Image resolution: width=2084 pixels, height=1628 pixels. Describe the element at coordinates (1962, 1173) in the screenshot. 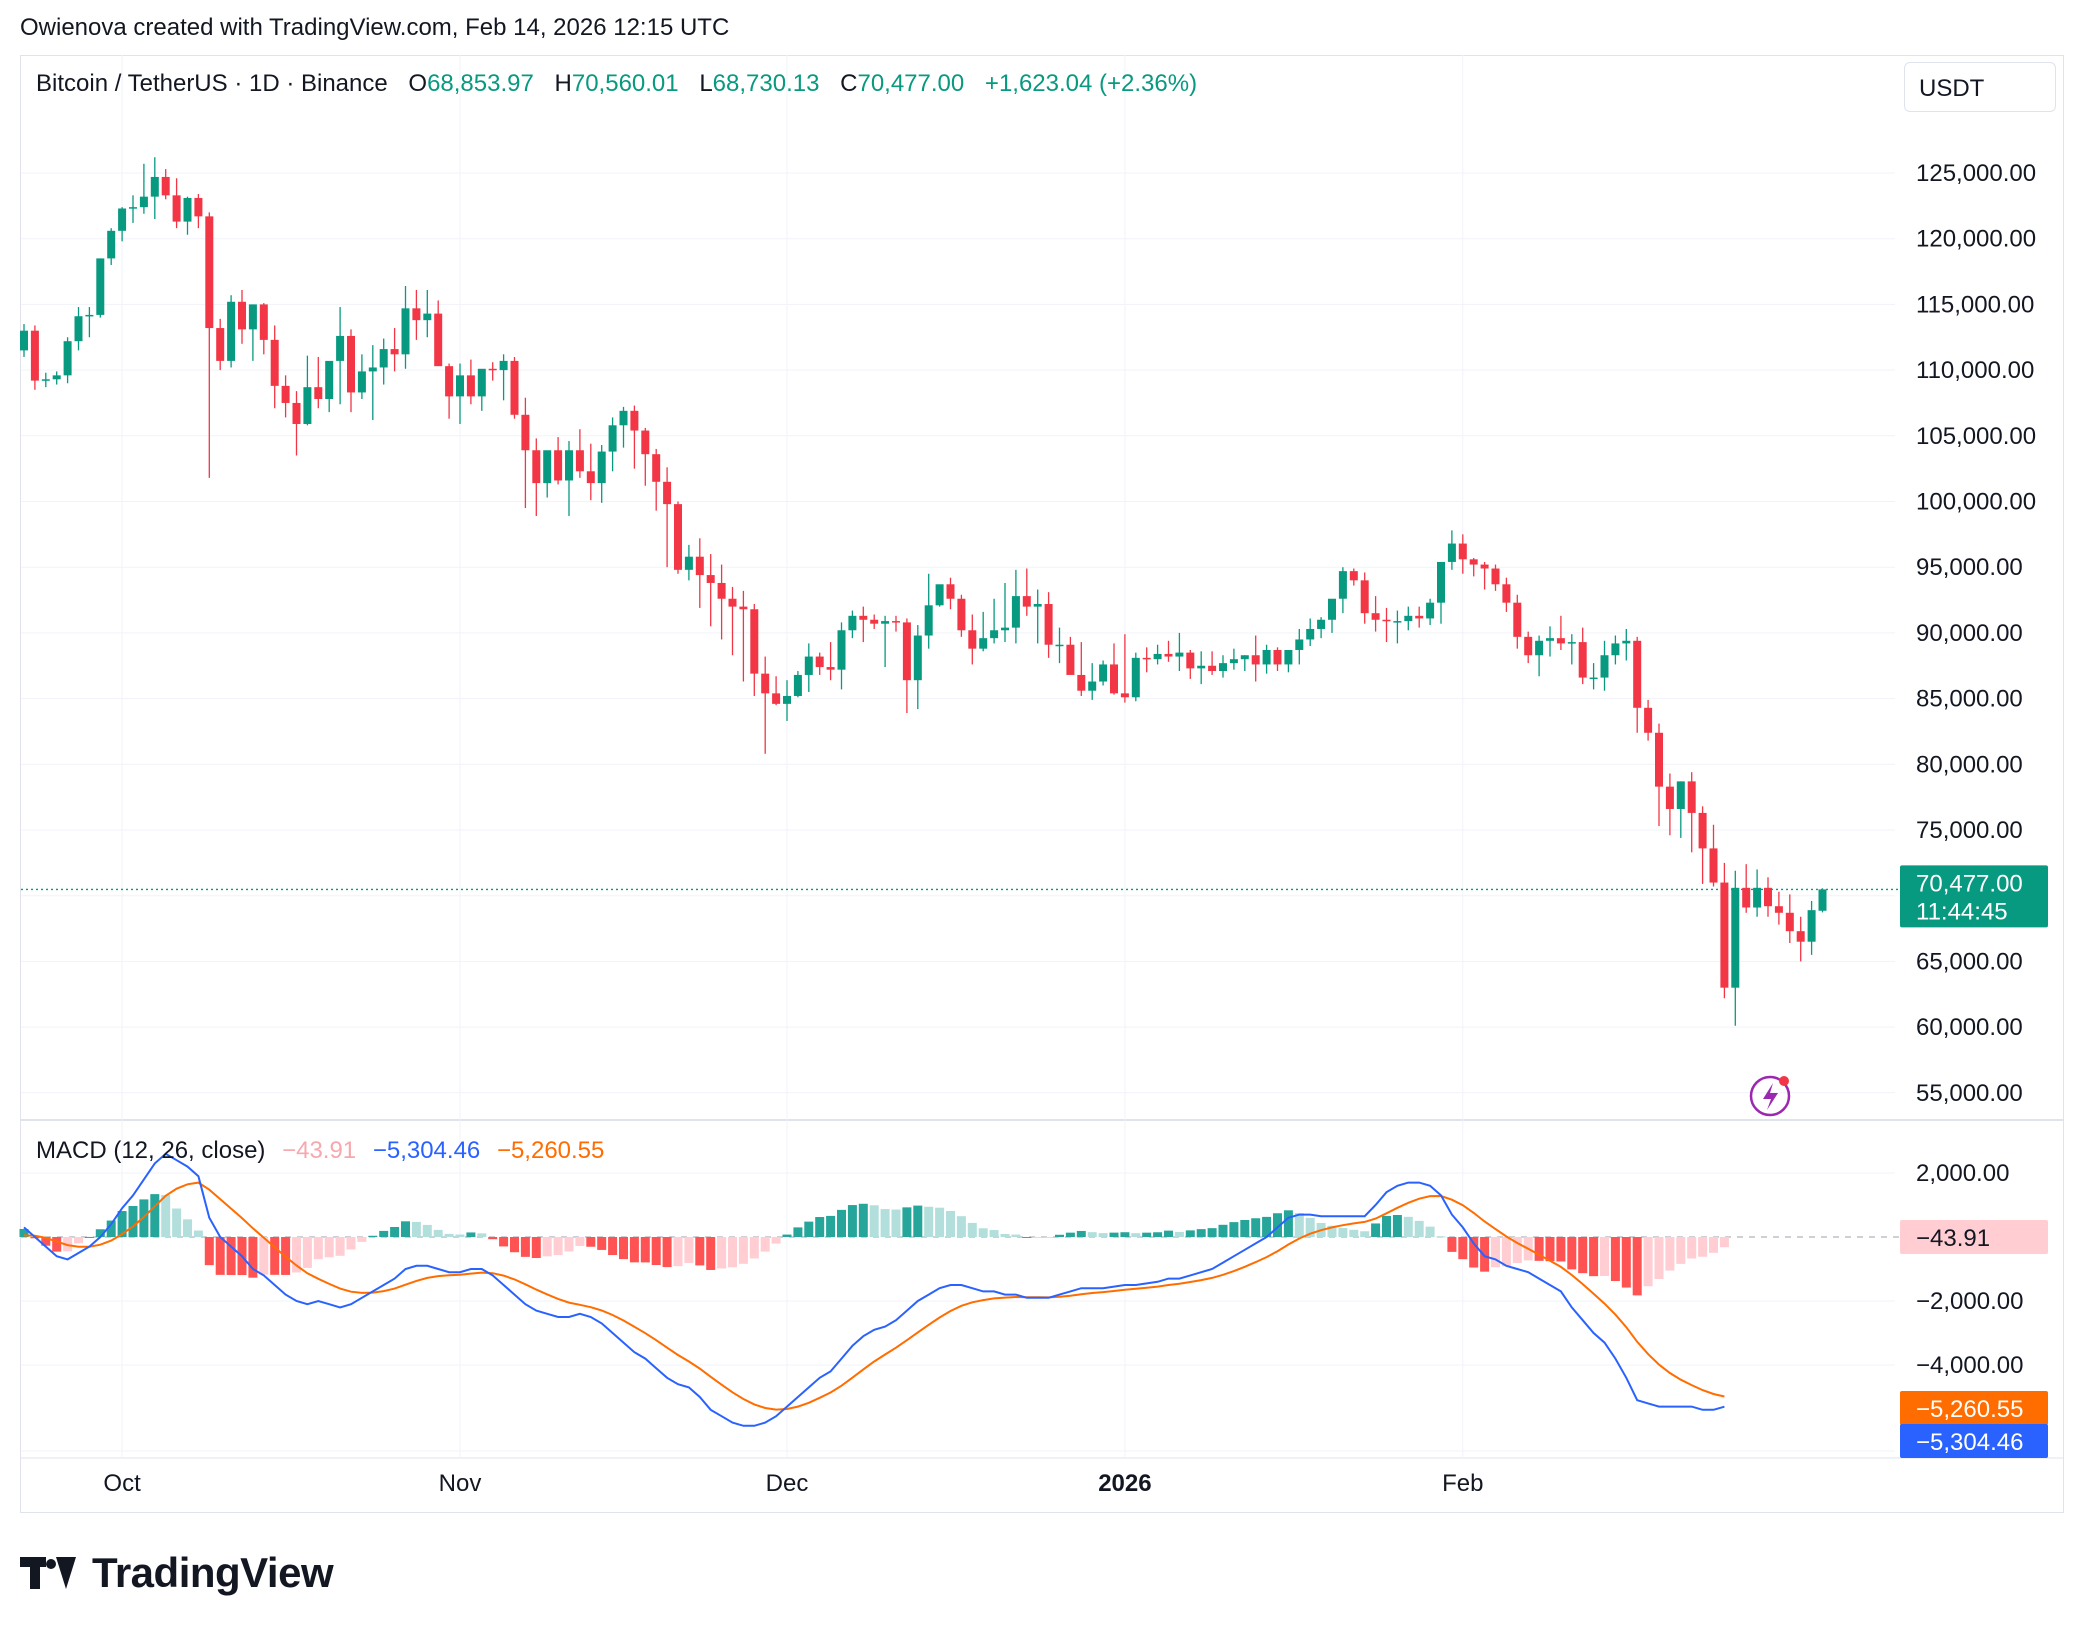

I see `macd-tick-label: 2,000.00` at that location.